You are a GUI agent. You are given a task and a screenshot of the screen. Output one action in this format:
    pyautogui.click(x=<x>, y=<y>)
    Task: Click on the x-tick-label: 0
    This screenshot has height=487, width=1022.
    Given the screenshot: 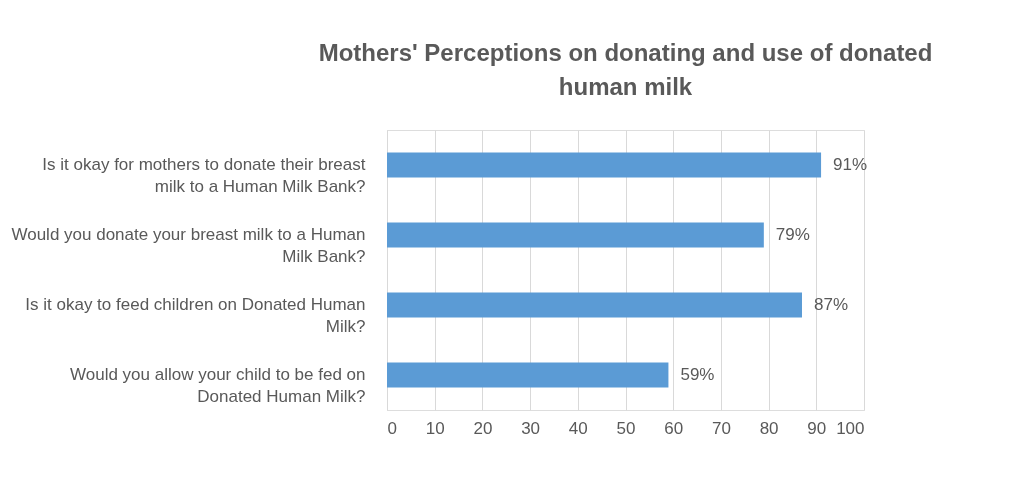 What is the action you would take?
    pyautogui.click(x=392, y=428)
    